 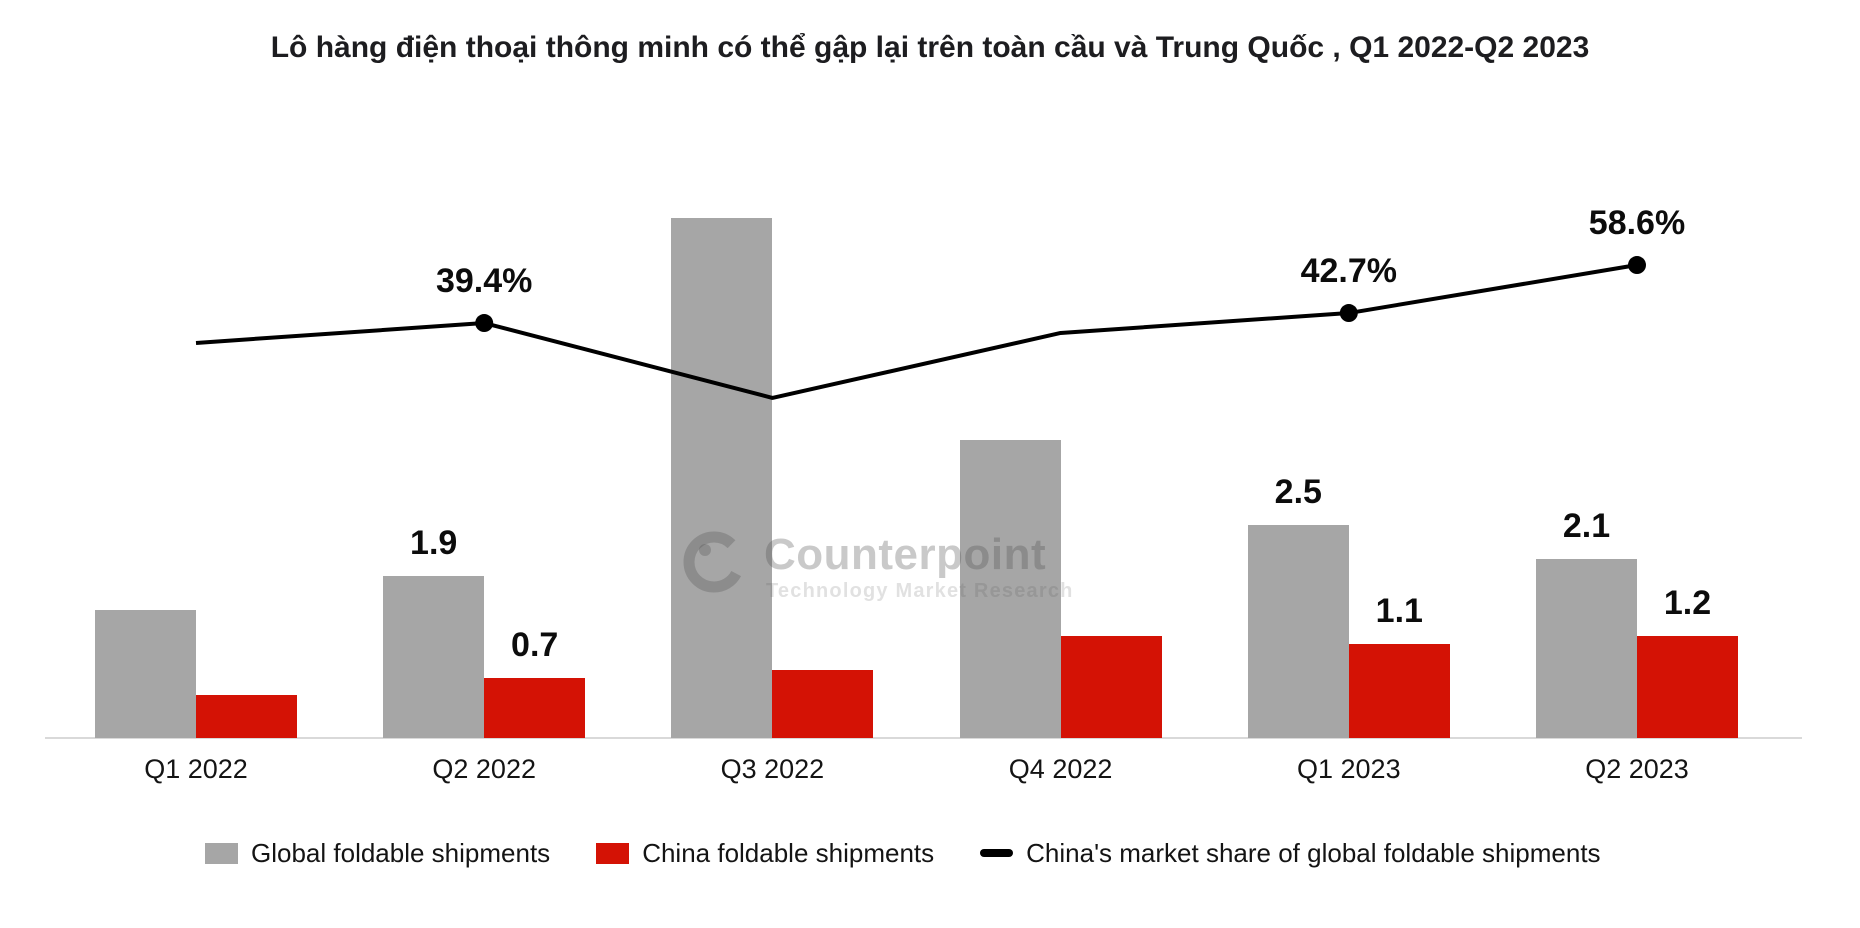 What do you see at coordinates (1586, 526) in the screenshot?
I see `global-value-label-q2-2023: 2.1` at bounding box center [1586, 526].